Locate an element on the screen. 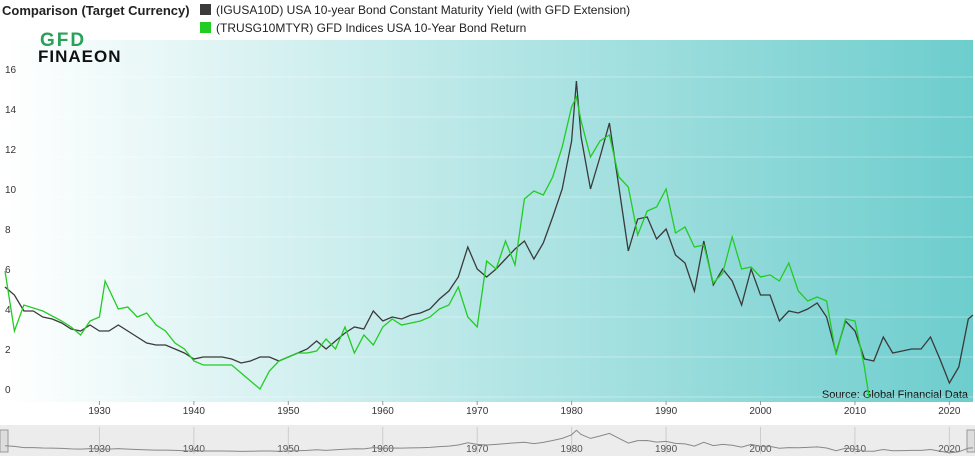 Image resolution: width=975 pixels, height=456 pixels. navigator-label: 1990 is located at coordinates (666, 449).